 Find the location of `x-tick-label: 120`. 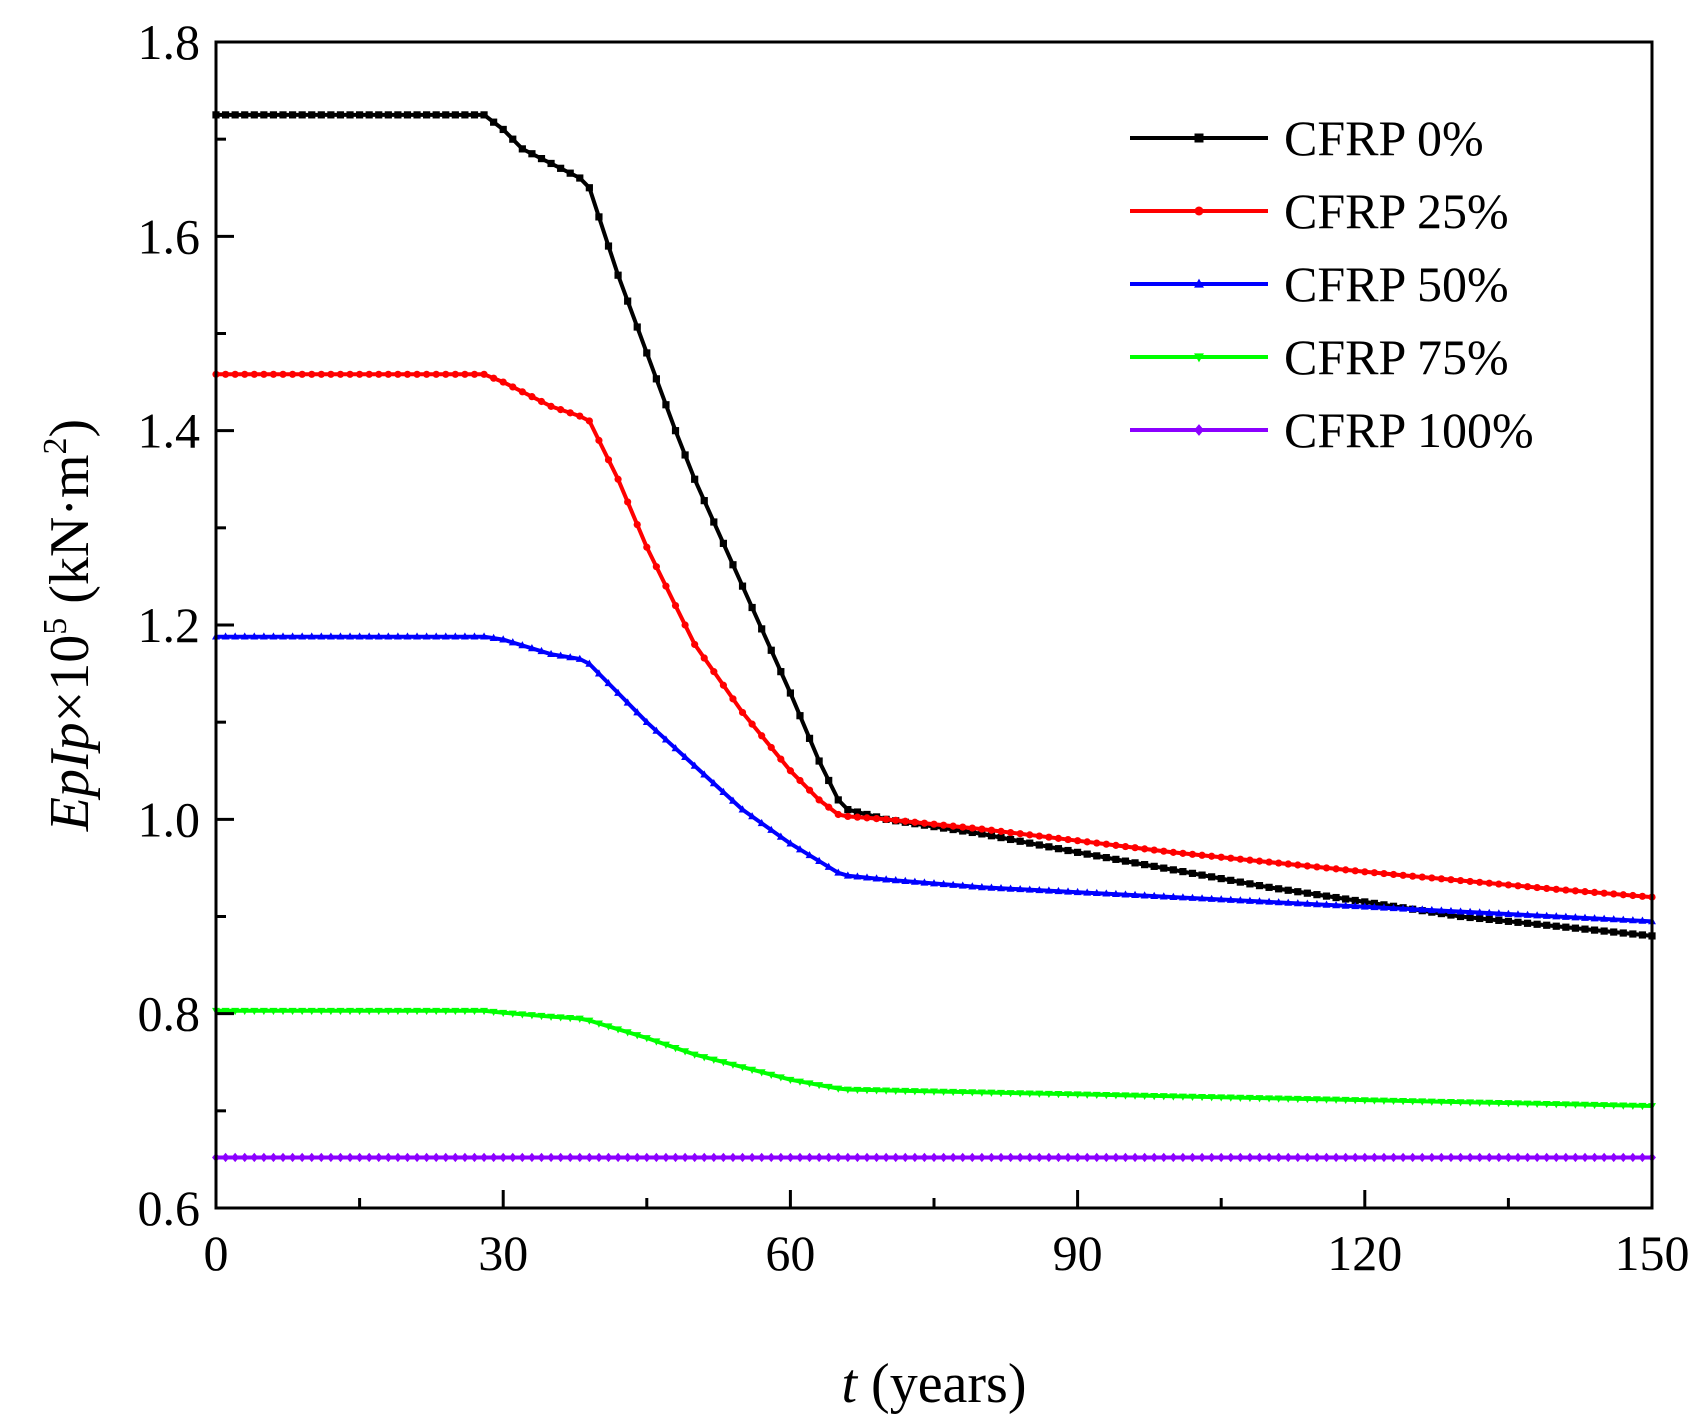

x-tick-label: 120 is located at coordinates (1364, 1253).